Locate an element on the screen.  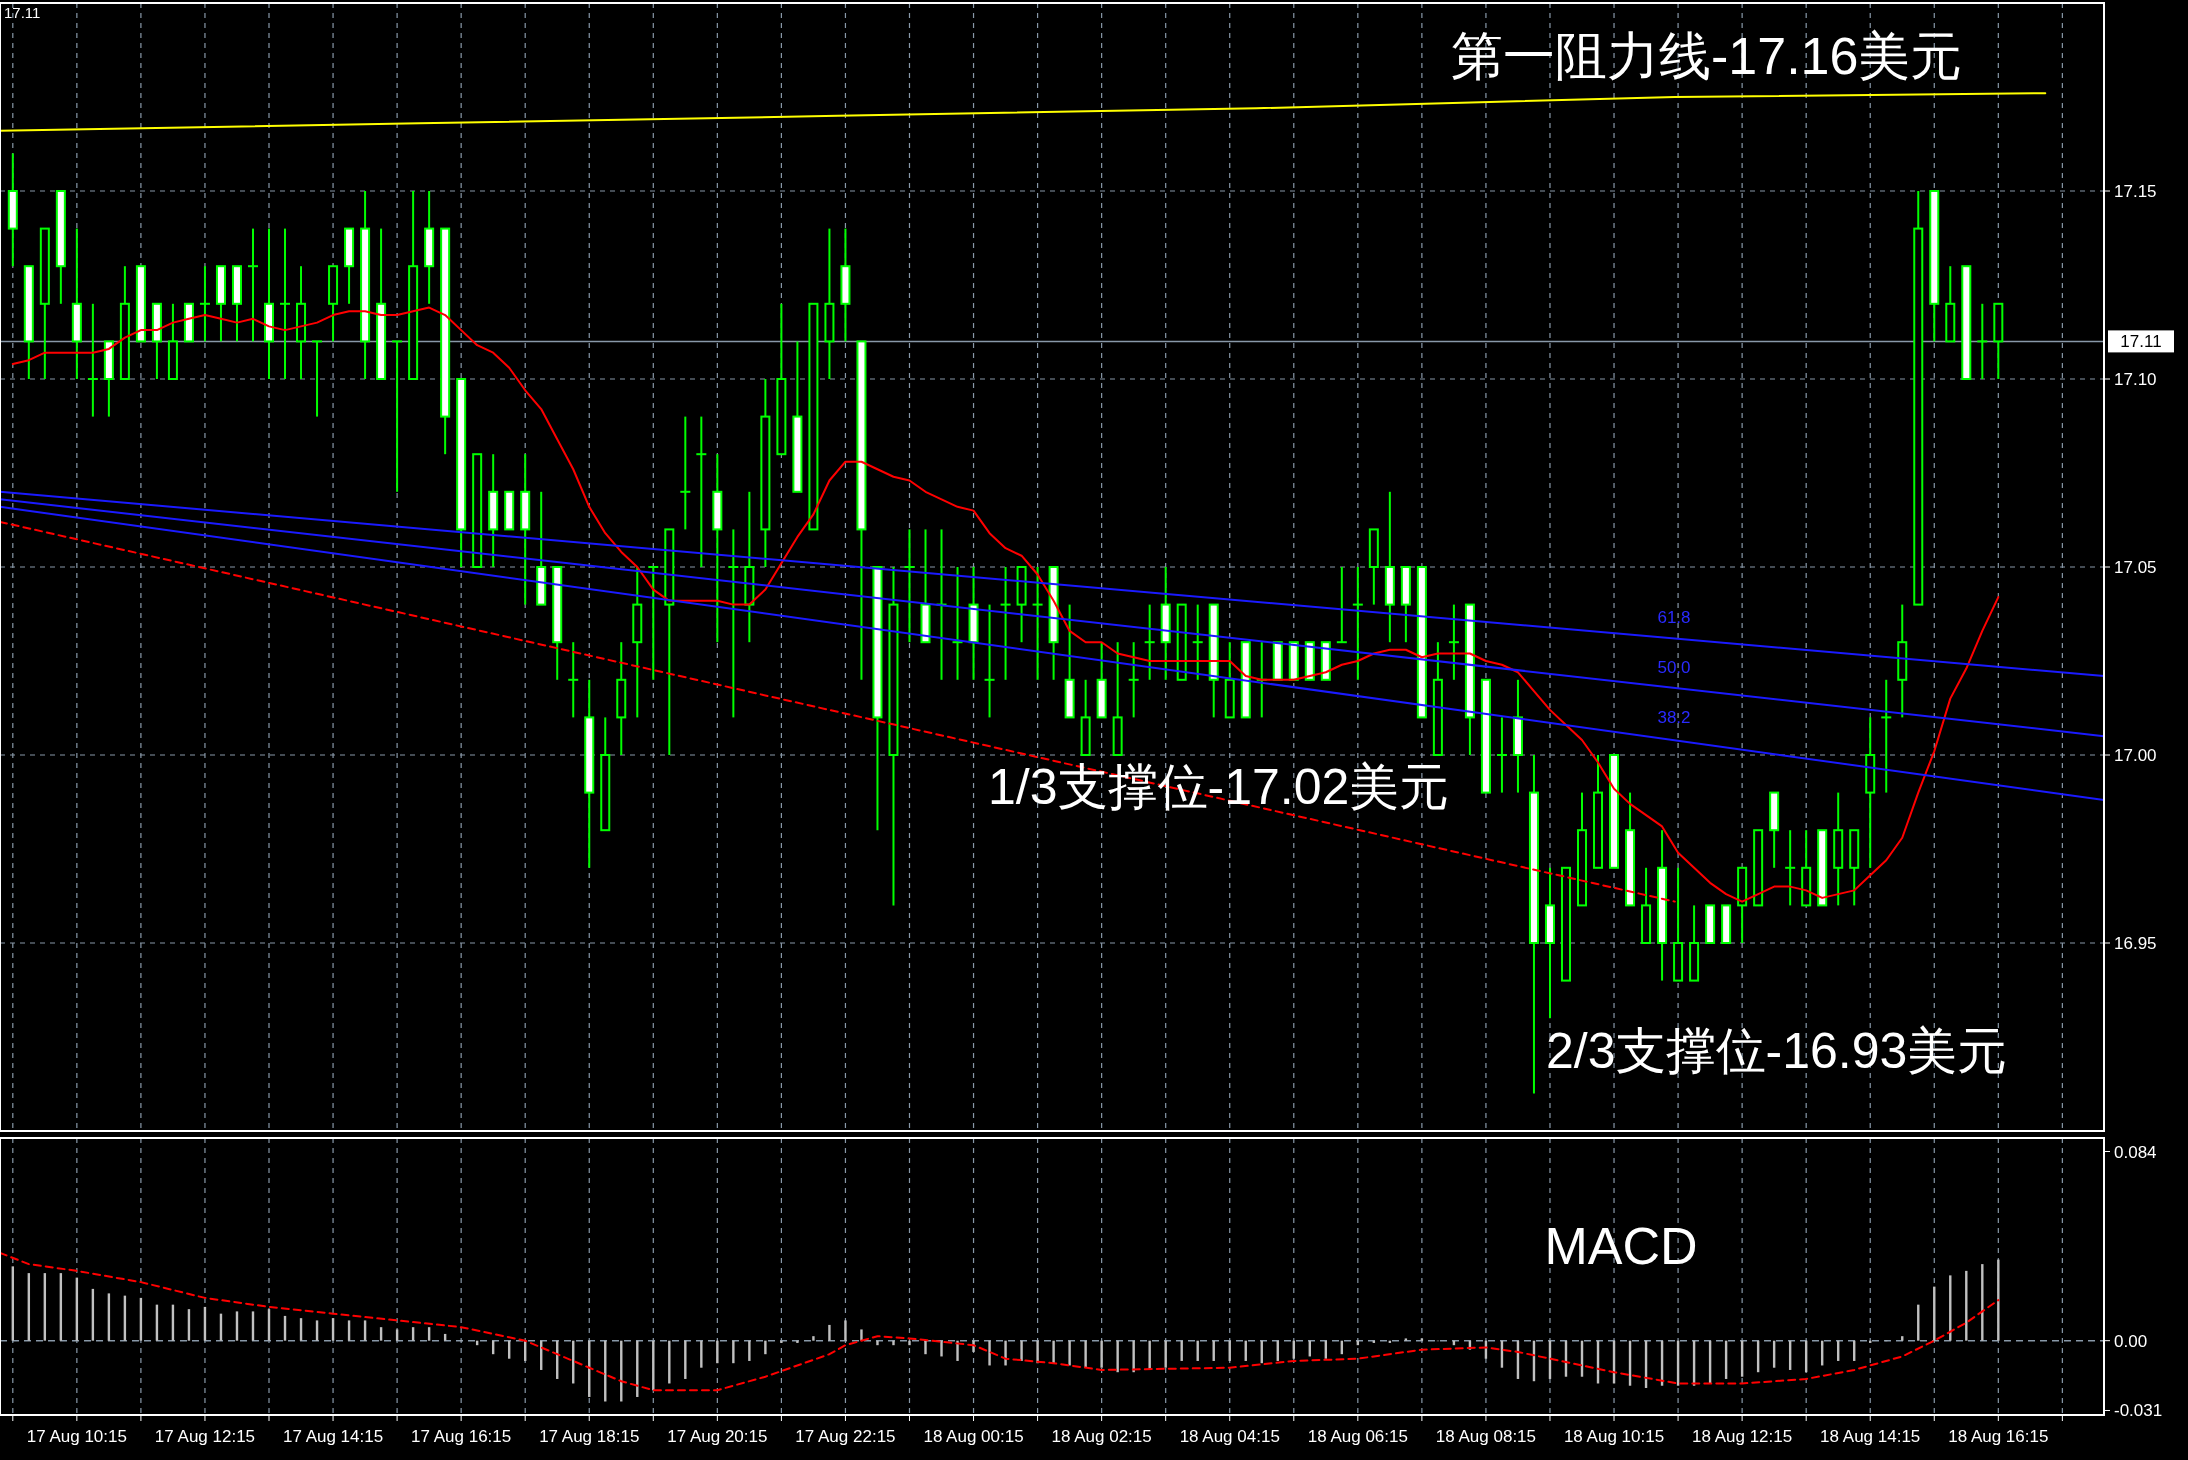
annotation: 第一阻力线-17.16美元 is located at coordinates (1707, 56).